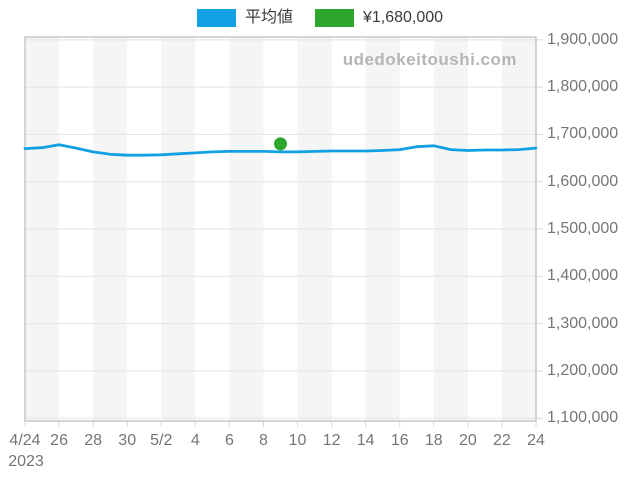 The width and height of the screenshot is (640, 480). What do you see at coordinates (268, 17) in the screenshot?
I see `legend-label-average: 平均値` at bounding box center [268, 17].